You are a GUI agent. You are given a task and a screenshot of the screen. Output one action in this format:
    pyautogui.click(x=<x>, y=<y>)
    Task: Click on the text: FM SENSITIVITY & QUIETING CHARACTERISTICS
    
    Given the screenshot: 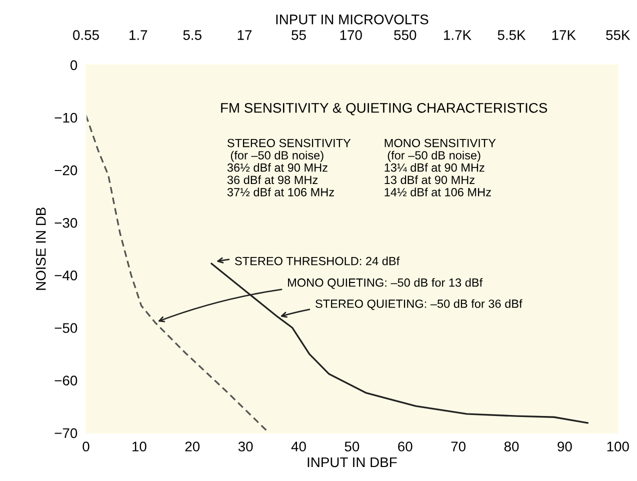 What is the action you would take?
    pyautogui.click(x=384, y=109)
    